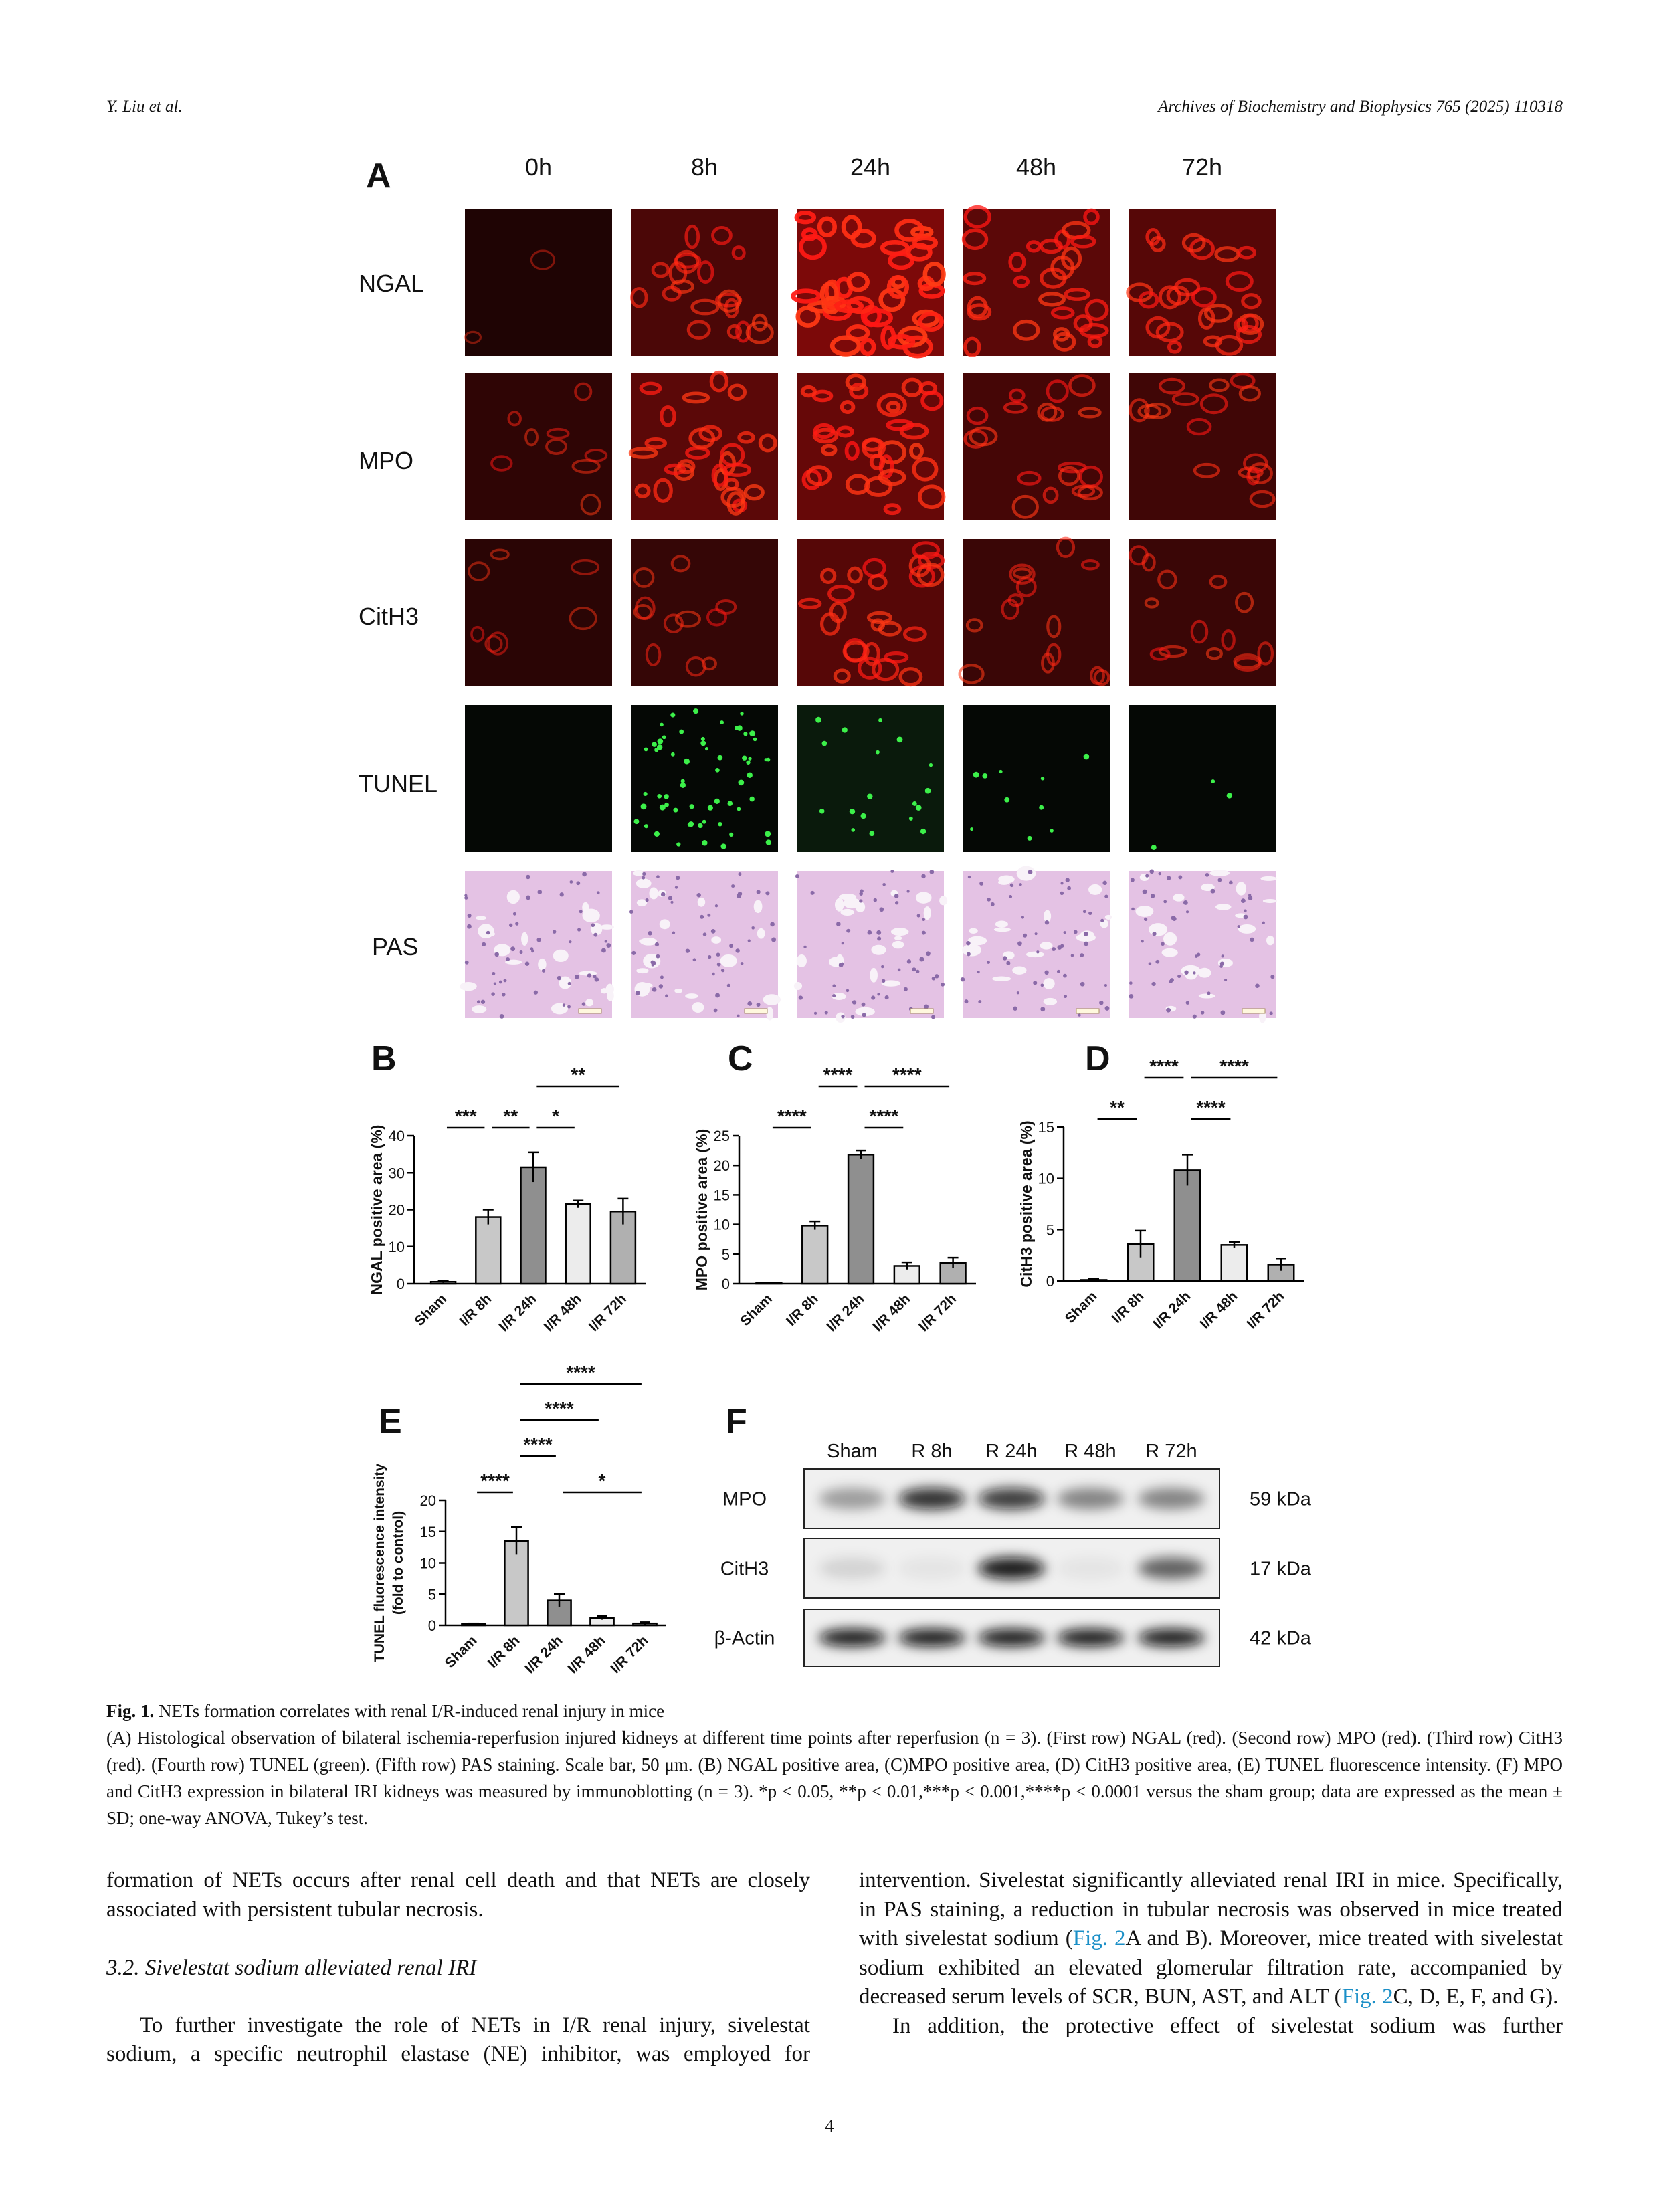 Image resolution: width=1659 pixels, height=2212 pixels. I want to click on y-axis-label: MPO positive area (%), so click(701, 1210).